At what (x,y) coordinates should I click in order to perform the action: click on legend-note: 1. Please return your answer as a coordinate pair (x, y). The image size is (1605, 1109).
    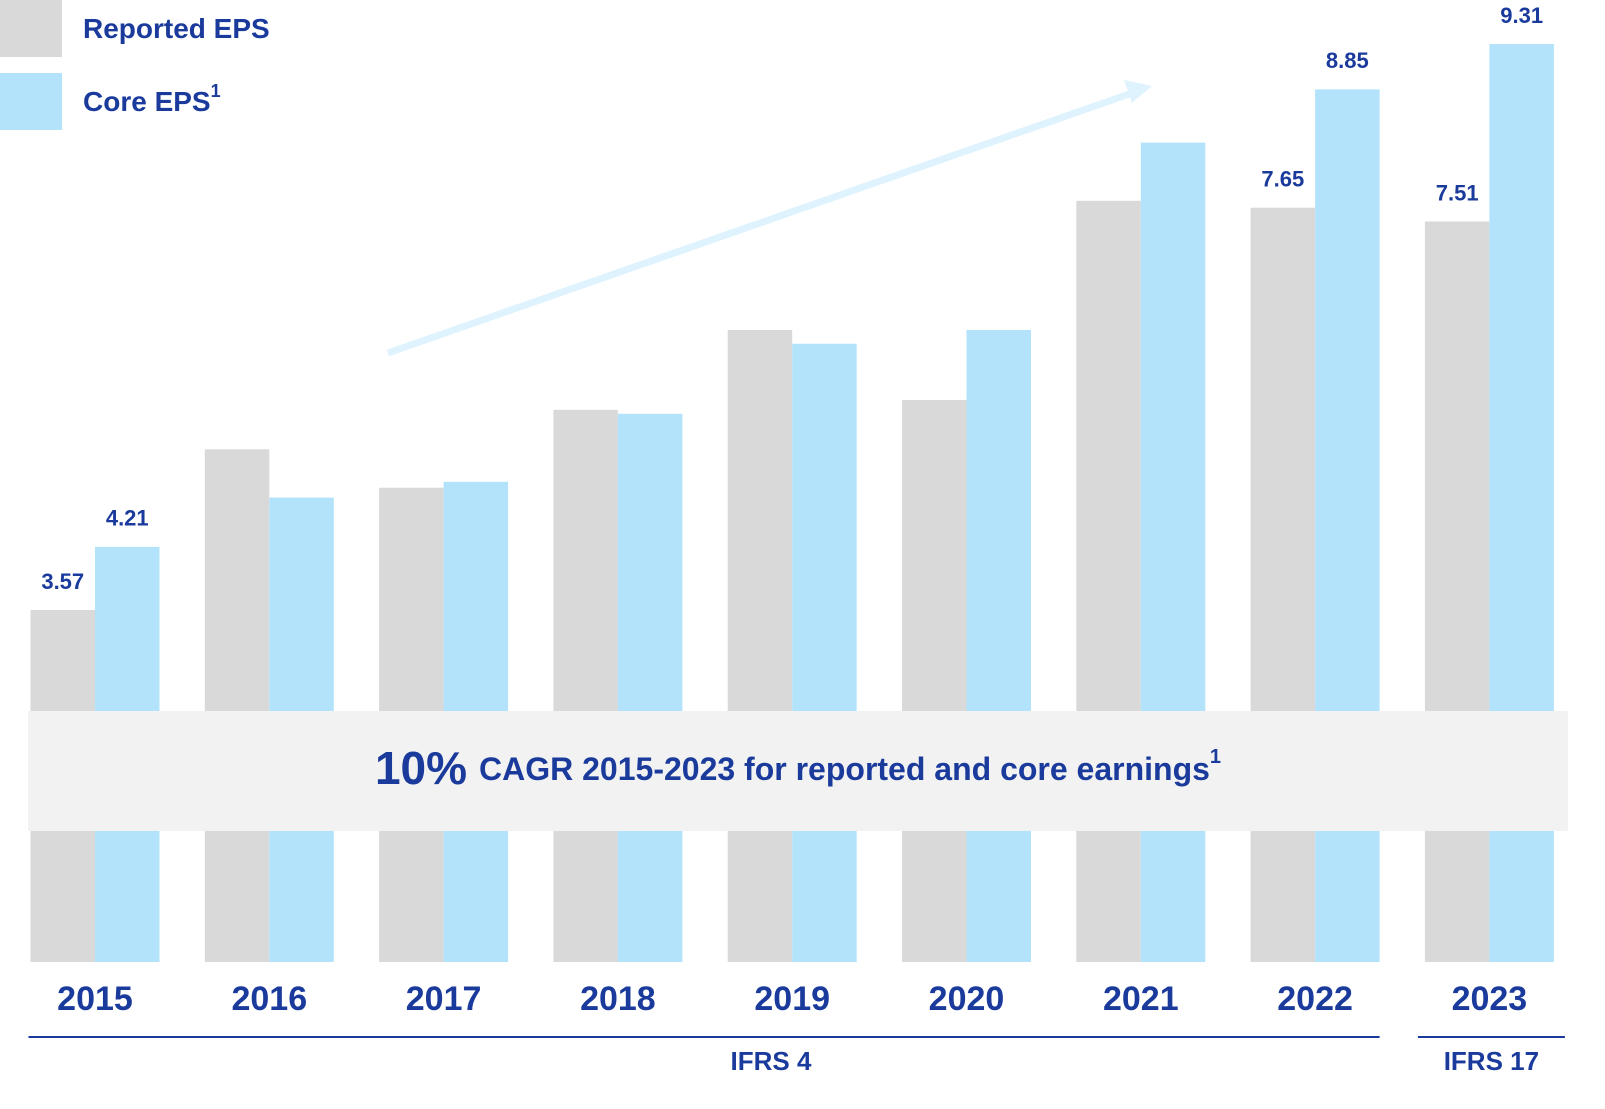
    Looking at the image, I should click on (216, 91).